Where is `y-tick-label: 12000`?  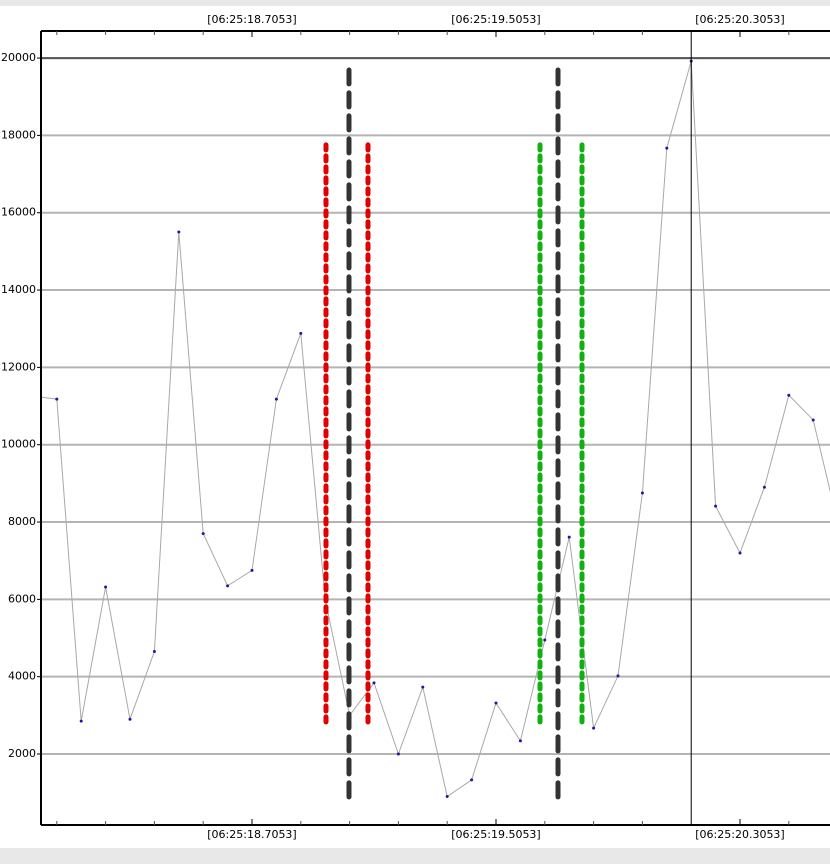 y-tick-label: 12000 is located at coordinates (18, 366).